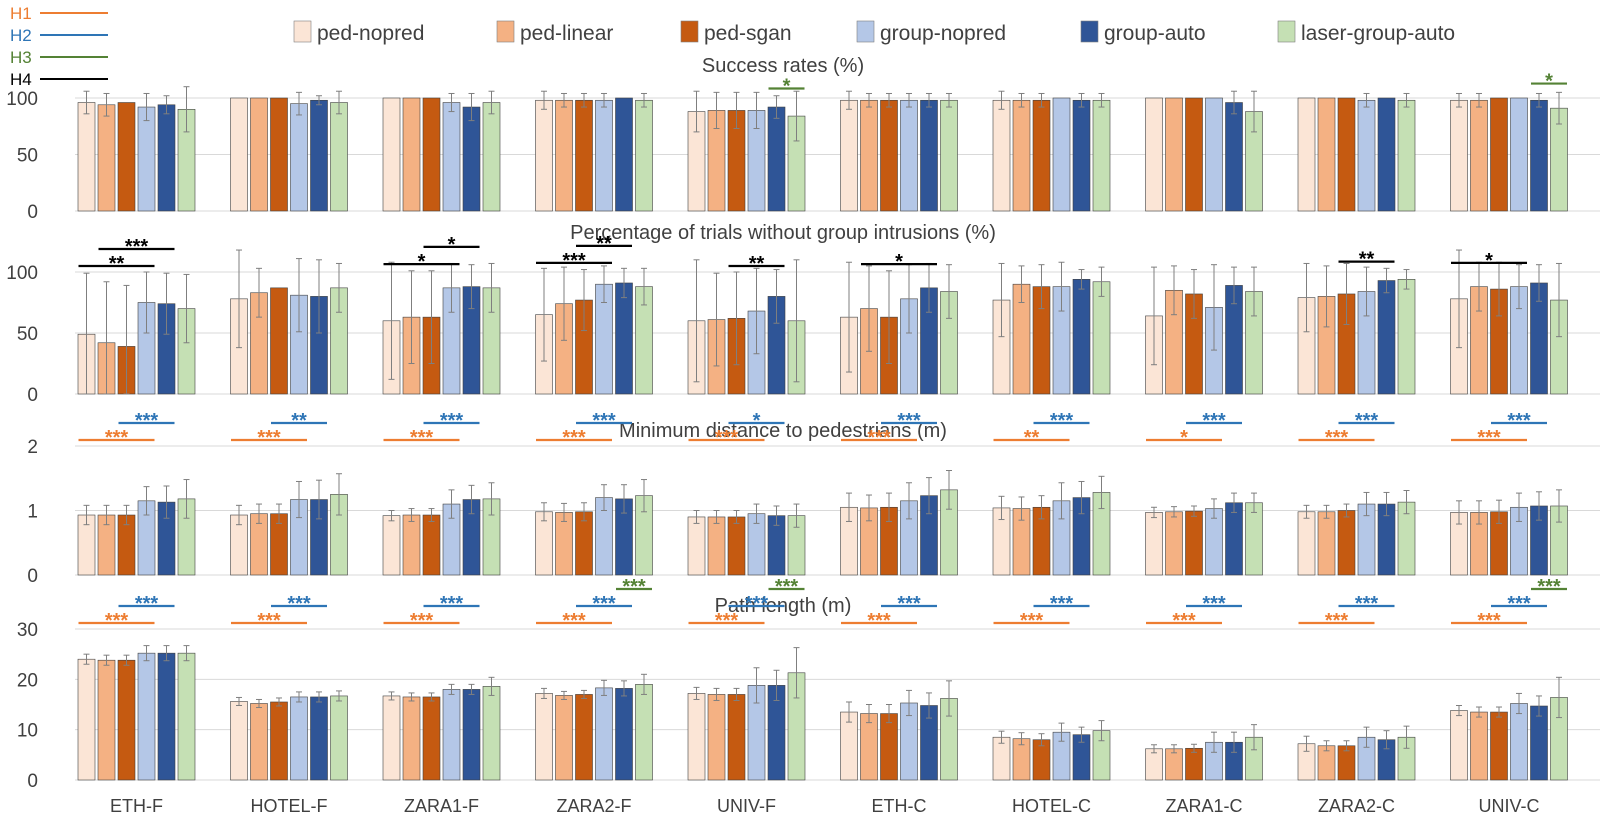 The image size is (1603, 820). What do you see at coordinates (593, 806) in the screenshot?
I see `category-label: ZARA2-F` at bounding box center [593, 806].